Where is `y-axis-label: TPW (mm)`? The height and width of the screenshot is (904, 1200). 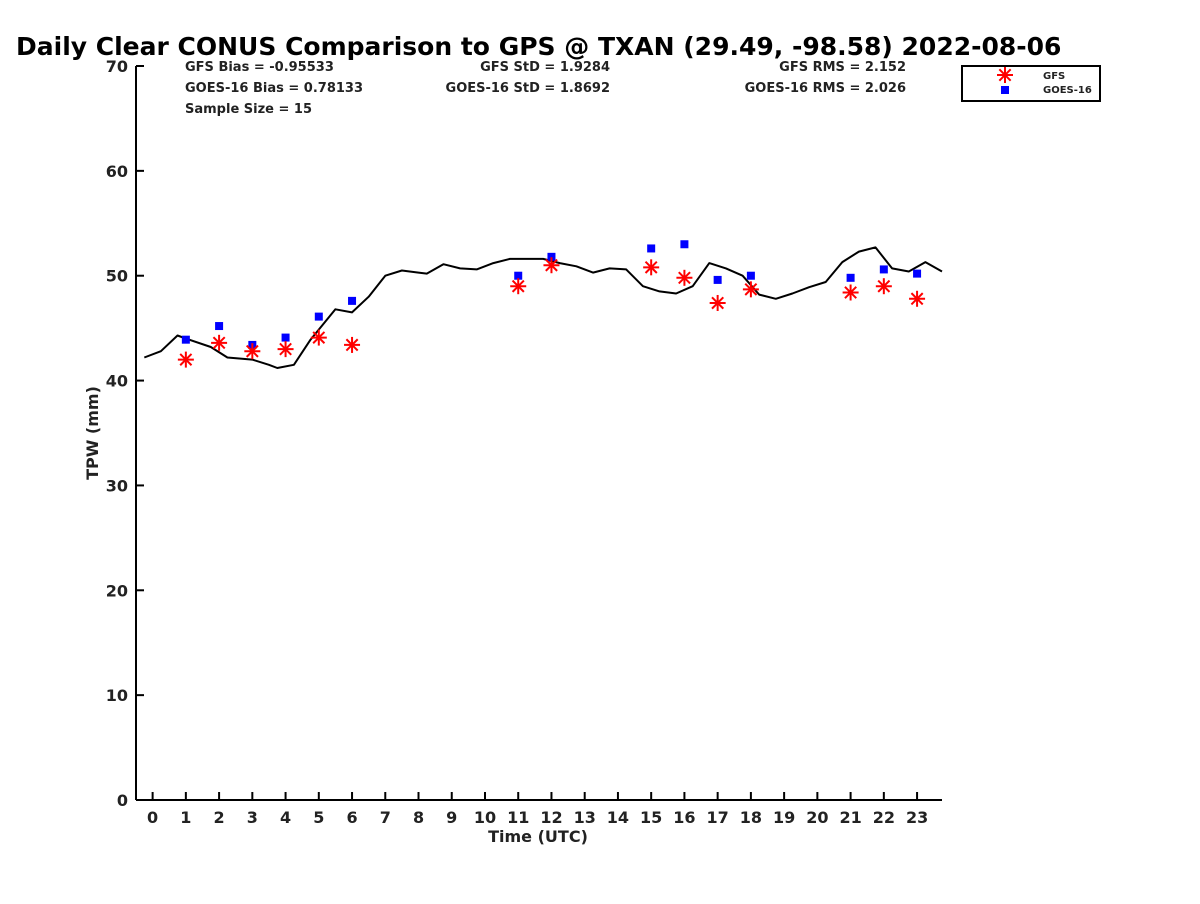 y-axis-label: TPW (mm) is located at coordinates (92, 433).